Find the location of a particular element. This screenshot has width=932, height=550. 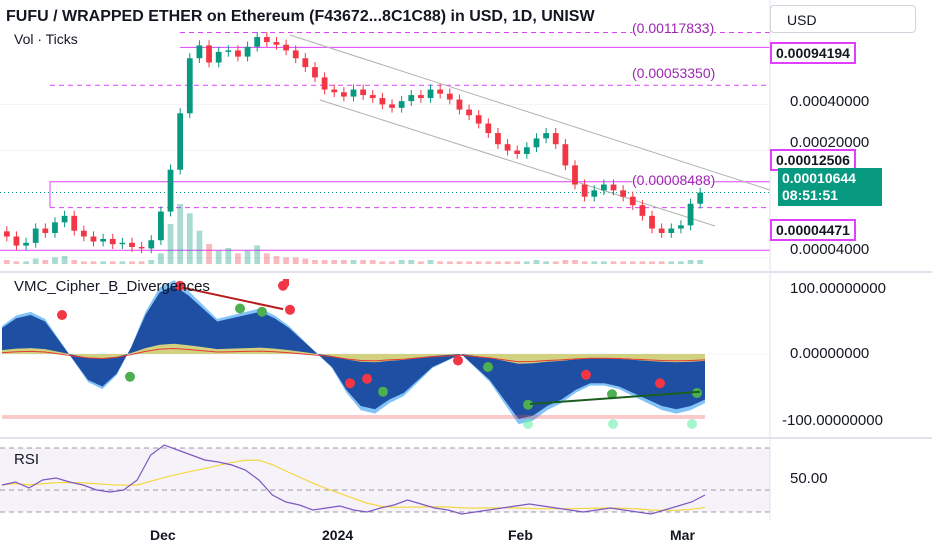

vwap-line is located at coordinates (353, 355).